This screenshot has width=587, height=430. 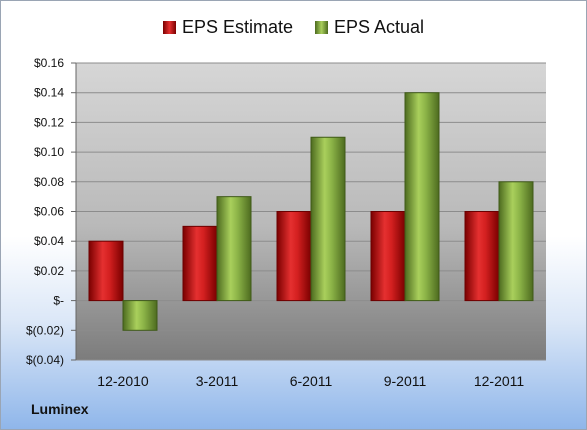 I want to click on x-tick-label: 6-2011, so click(x=311, y=381).